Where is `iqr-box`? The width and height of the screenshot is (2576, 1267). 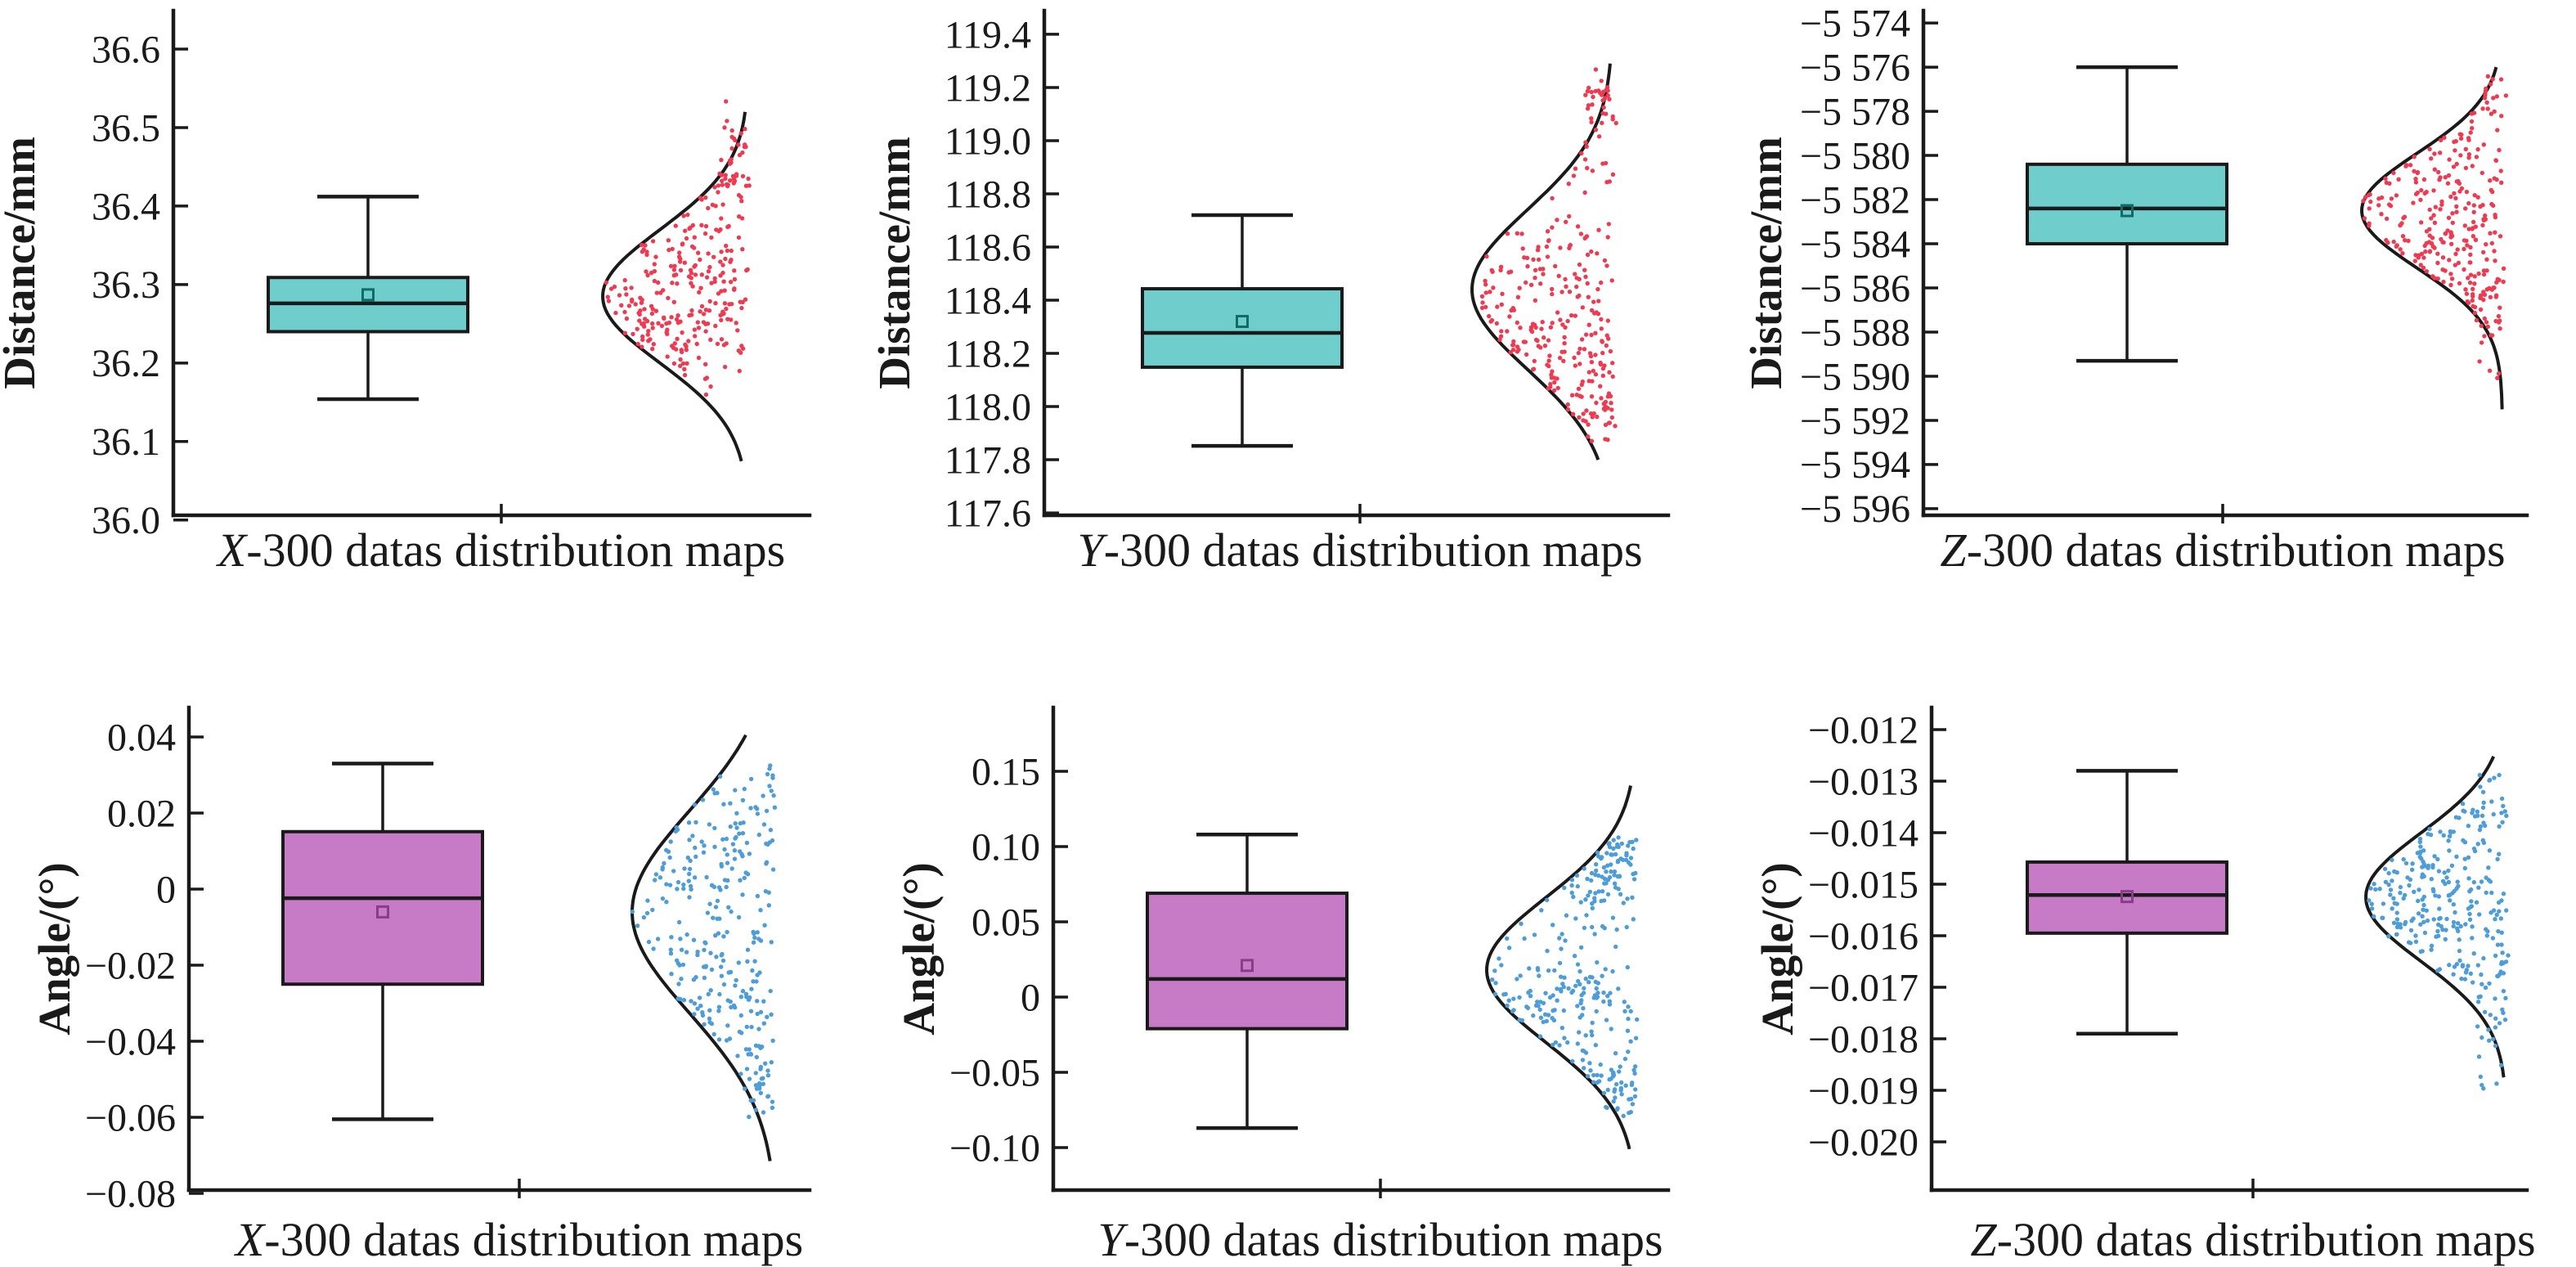
iqr-box is located at coordinates (2127, 204).